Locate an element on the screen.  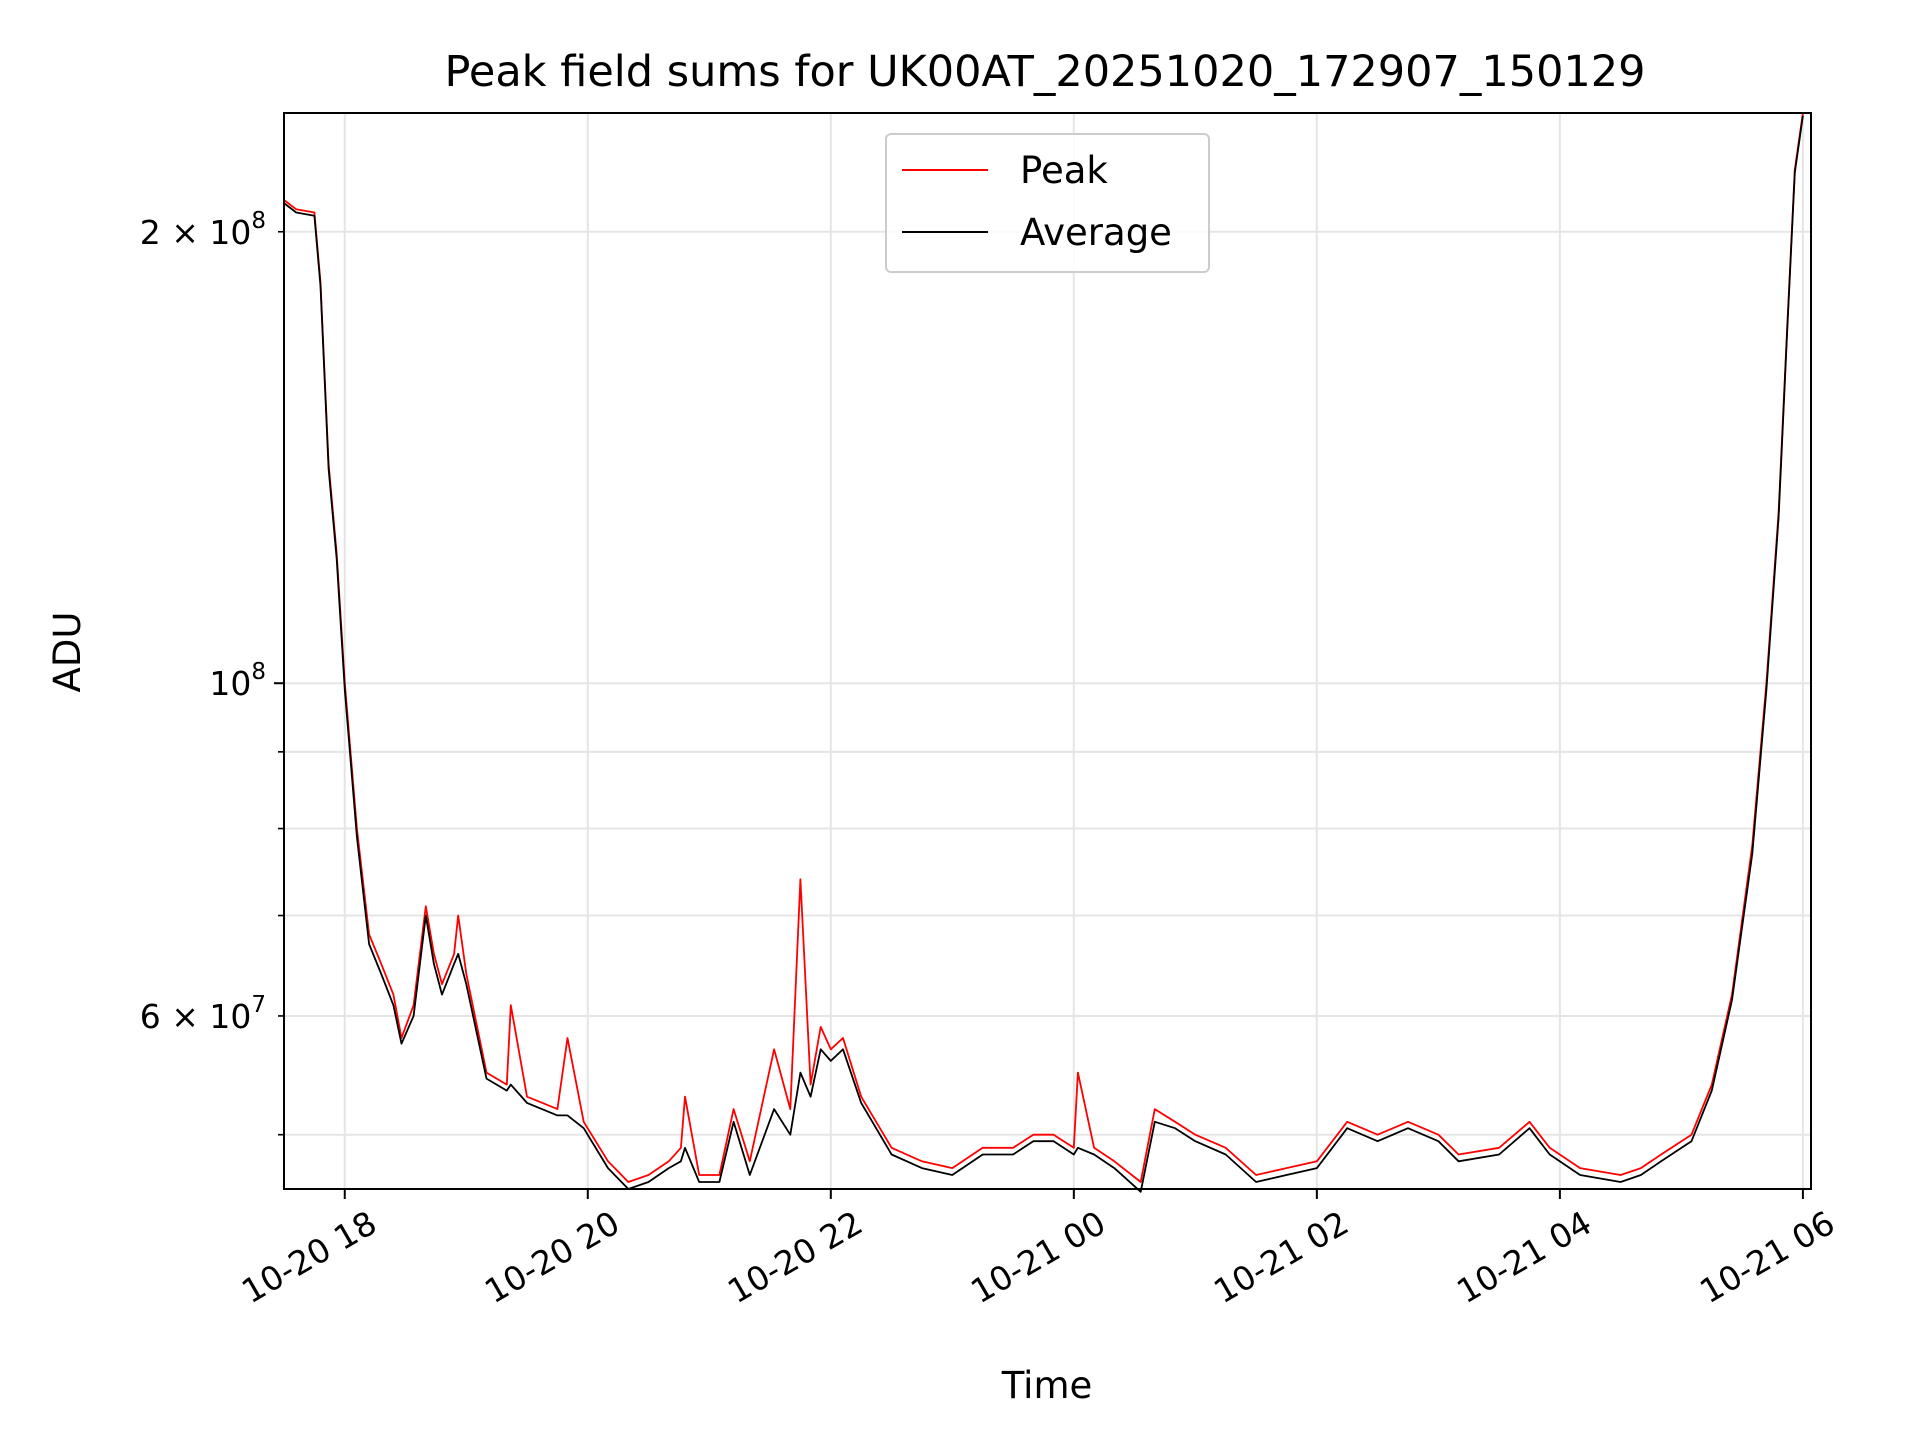
legend-label-peak: Peak is located at coordinates (1064, 170).